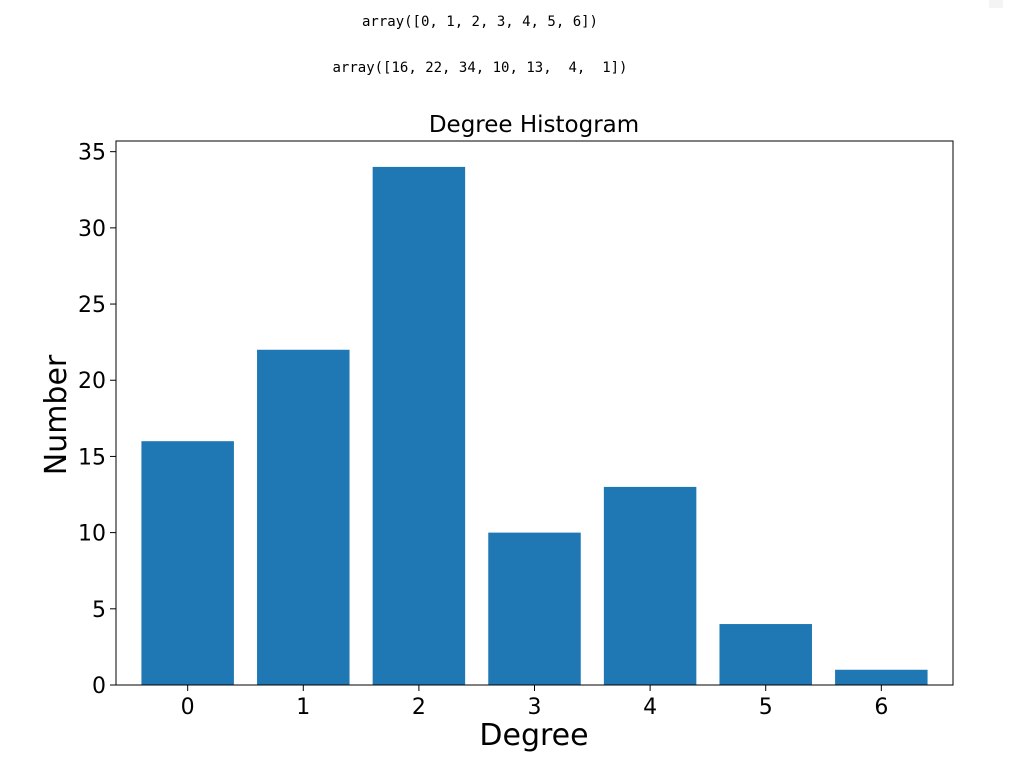 This screenshot has height=765, width=1009. Describe the element at coordinates (479, 22) in the screenshot. I see `output-array-degrees: array([0, 1, 2, 3, 4, 5, 6])` at that location.